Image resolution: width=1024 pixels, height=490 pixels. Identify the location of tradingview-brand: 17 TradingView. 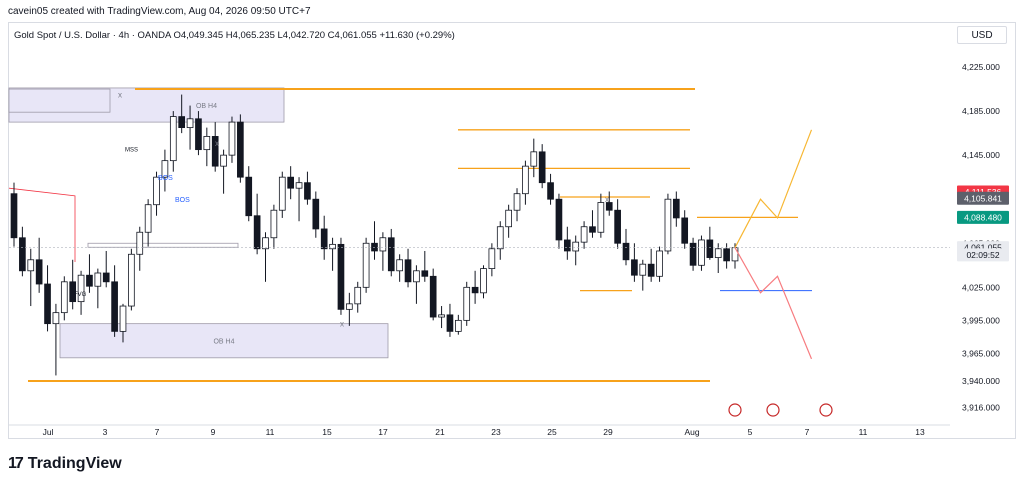
(65, 464).